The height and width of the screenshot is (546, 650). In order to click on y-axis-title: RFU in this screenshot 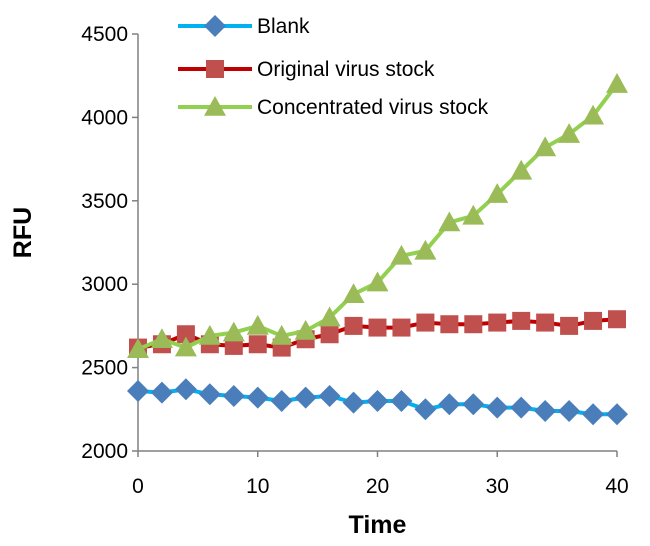, I will do `click(23, 232)`.